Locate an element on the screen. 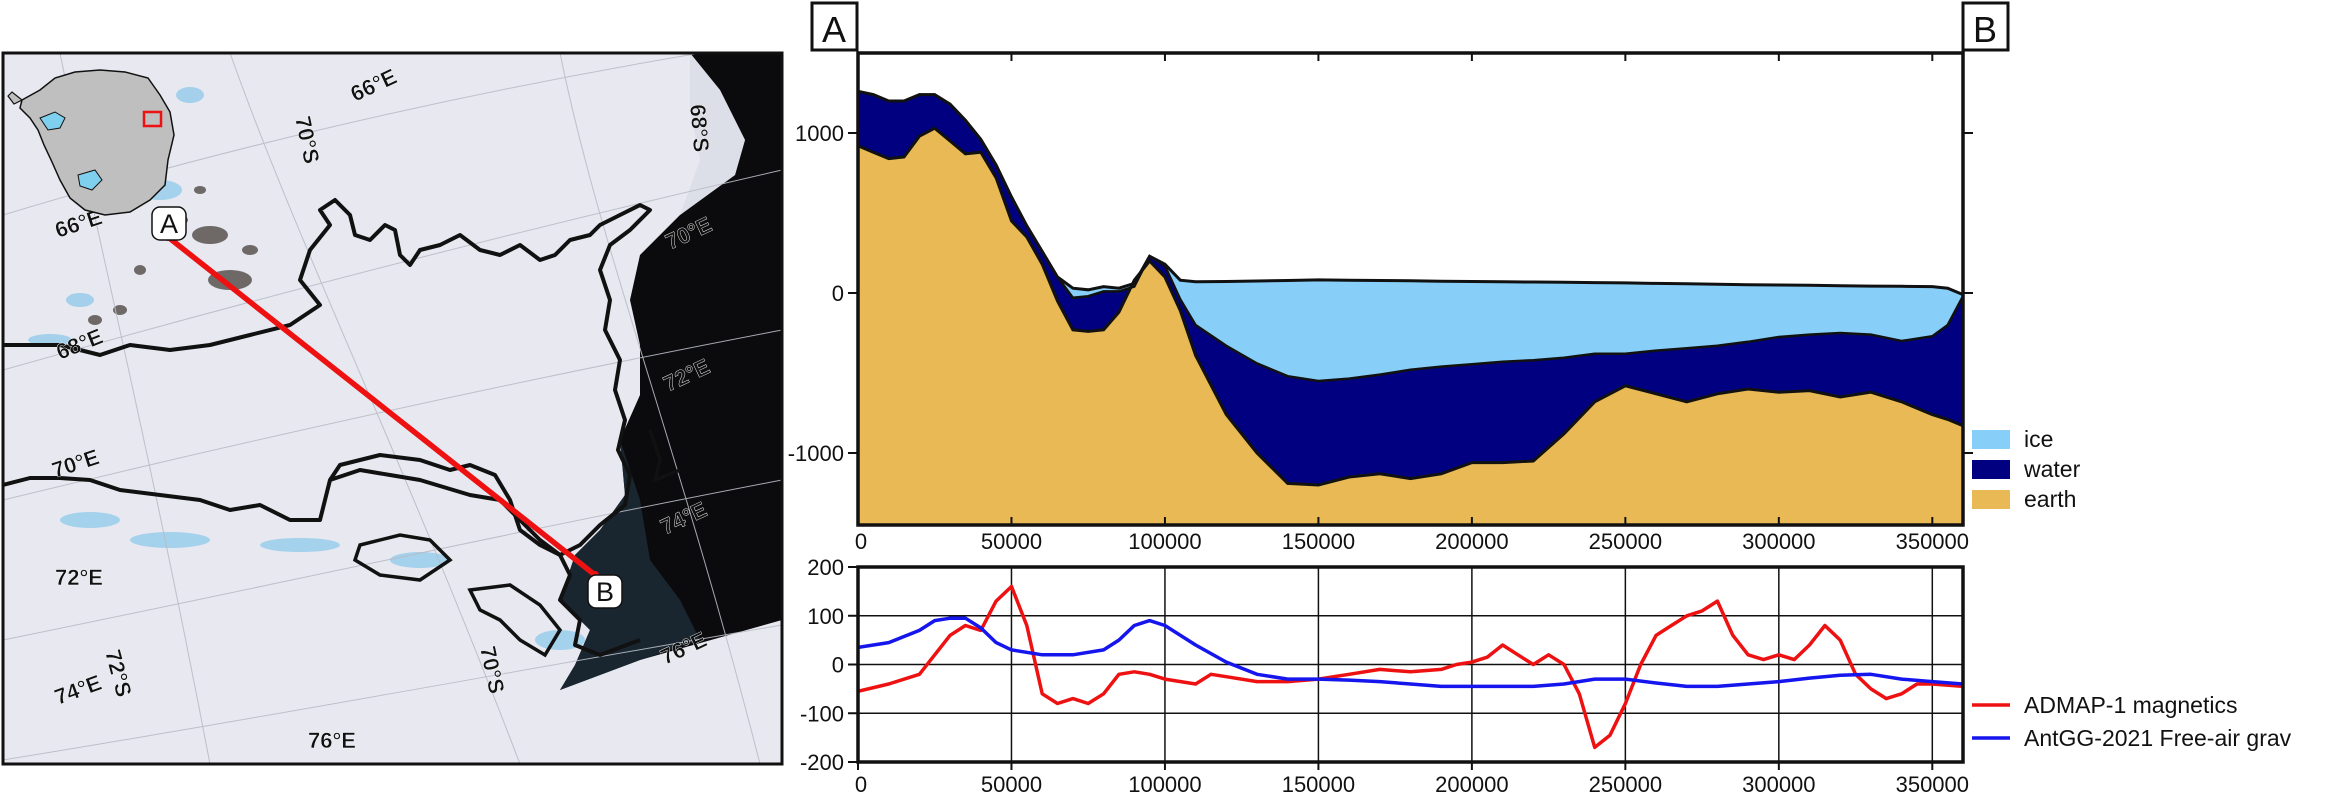 The width and height of the screenshot is (2351, 796). ice-coast-shading is located at coordinates (712, 134).